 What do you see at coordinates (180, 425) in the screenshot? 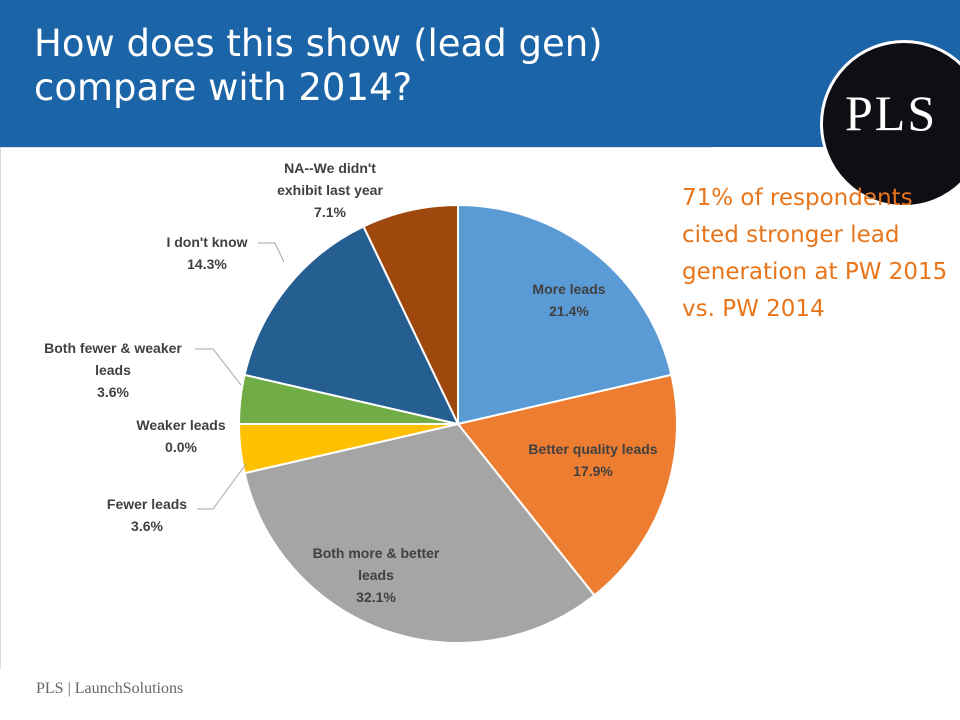
I see `data-label-name-4: Weaker leads` at bounding box center [180, 425].